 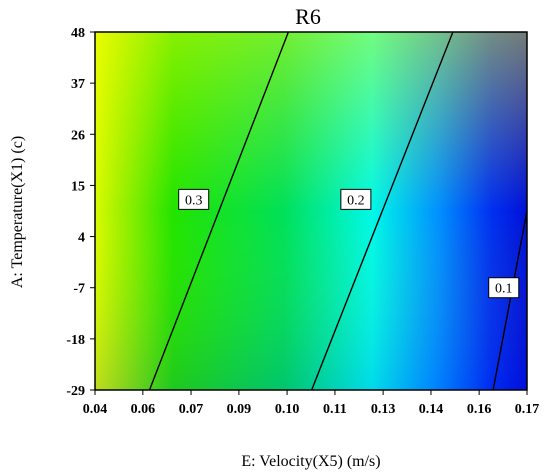 What do you see at coordinates (78, 186) in the screenshot?
I see `y-tick-label: 15` at bounding box center [78, 186].